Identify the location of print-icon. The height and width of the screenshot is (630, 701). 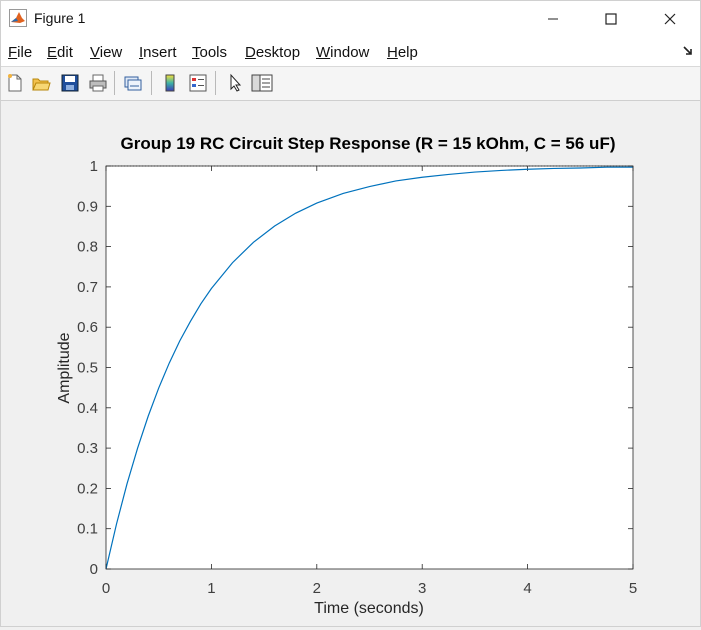
(98, 83).